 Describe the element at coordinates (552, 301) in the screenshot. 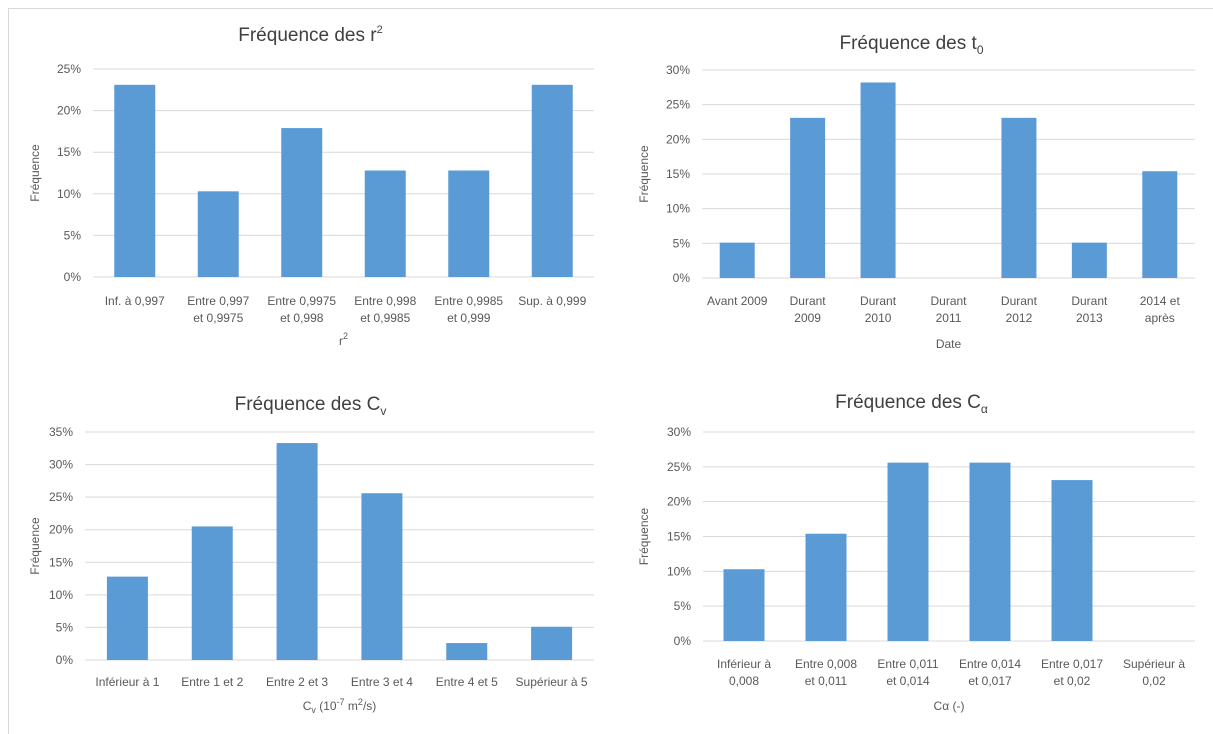

I see `x-category-label: Sup. à 0,999` at that location.